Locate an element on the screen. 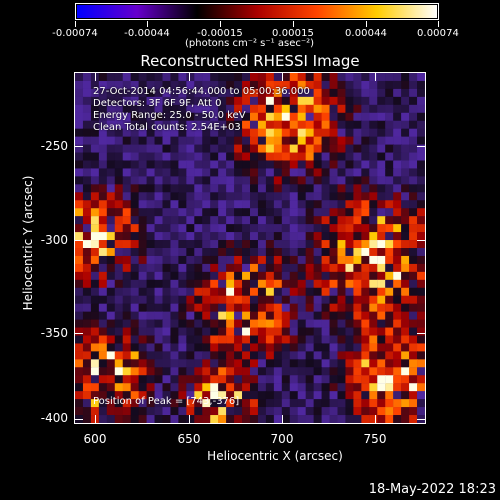  x-axis-label: Heliocentric X (arcsec) is located at coordinates (275, 456).